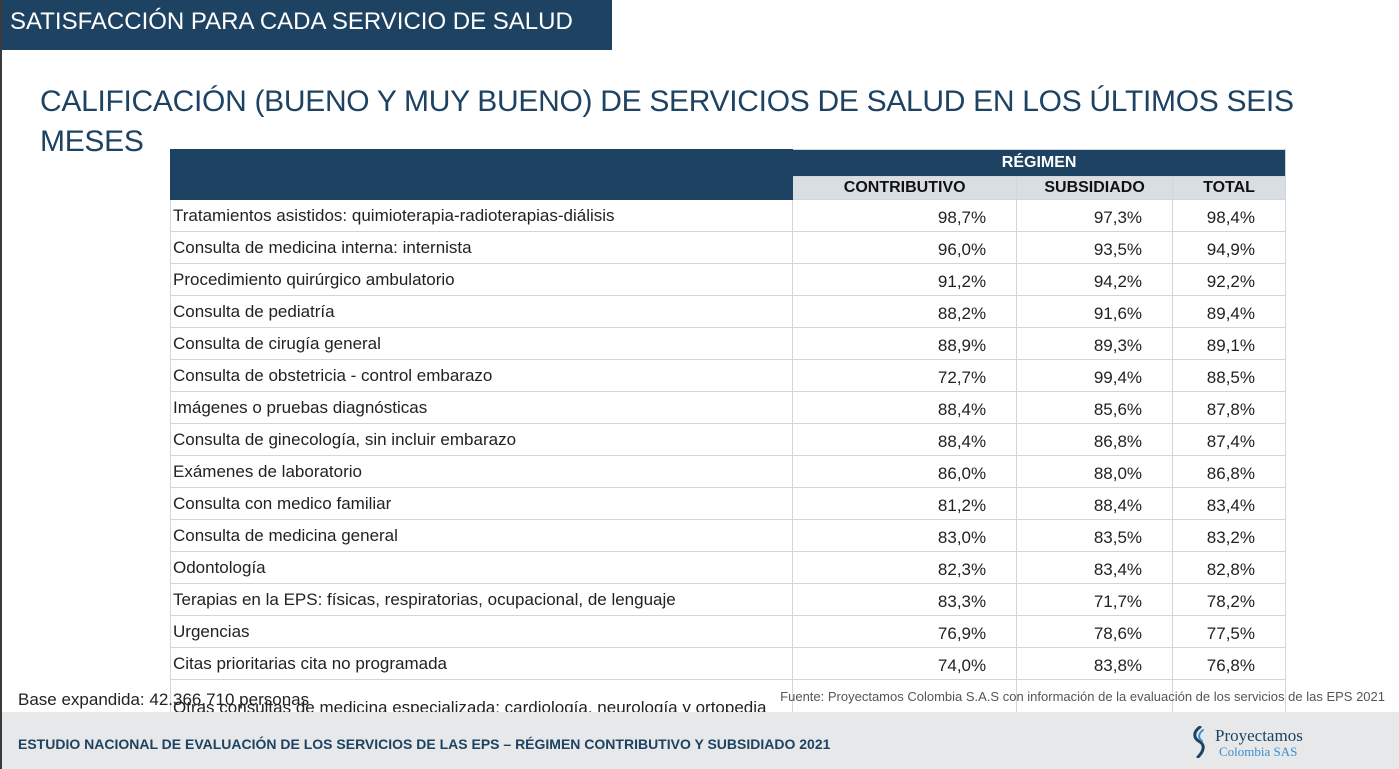 This screenshot has height=769, width=1399. What do you see at coordinates (905, 311) in the screenshot?
I see `contributivo-cell: 88,2%` at bounding box center [905, 311].